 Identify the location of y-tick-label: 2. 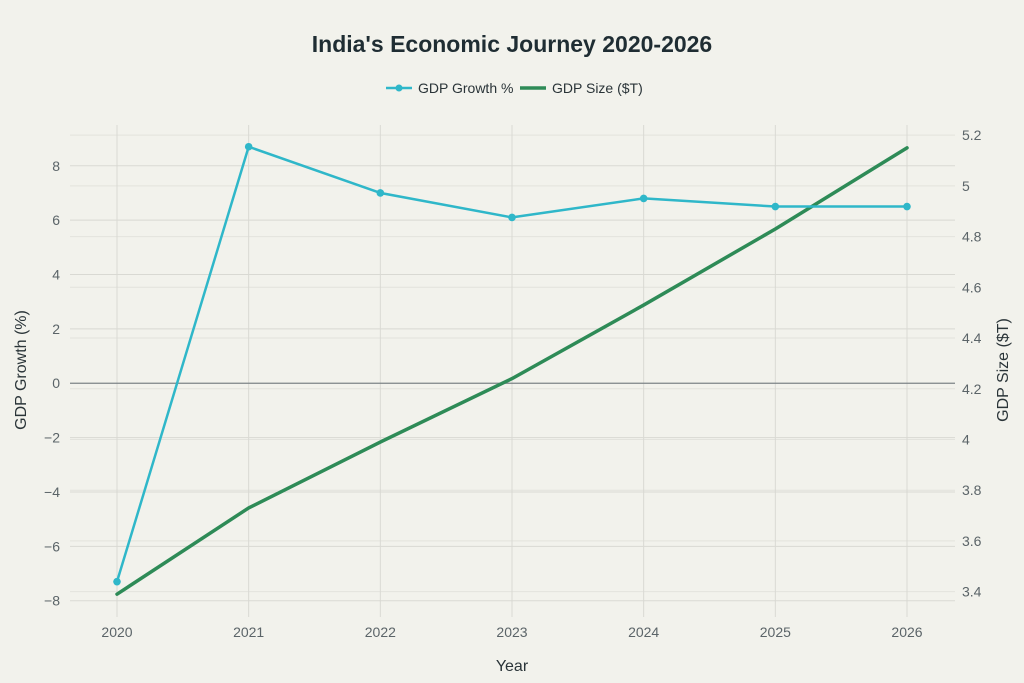
(56, 329).